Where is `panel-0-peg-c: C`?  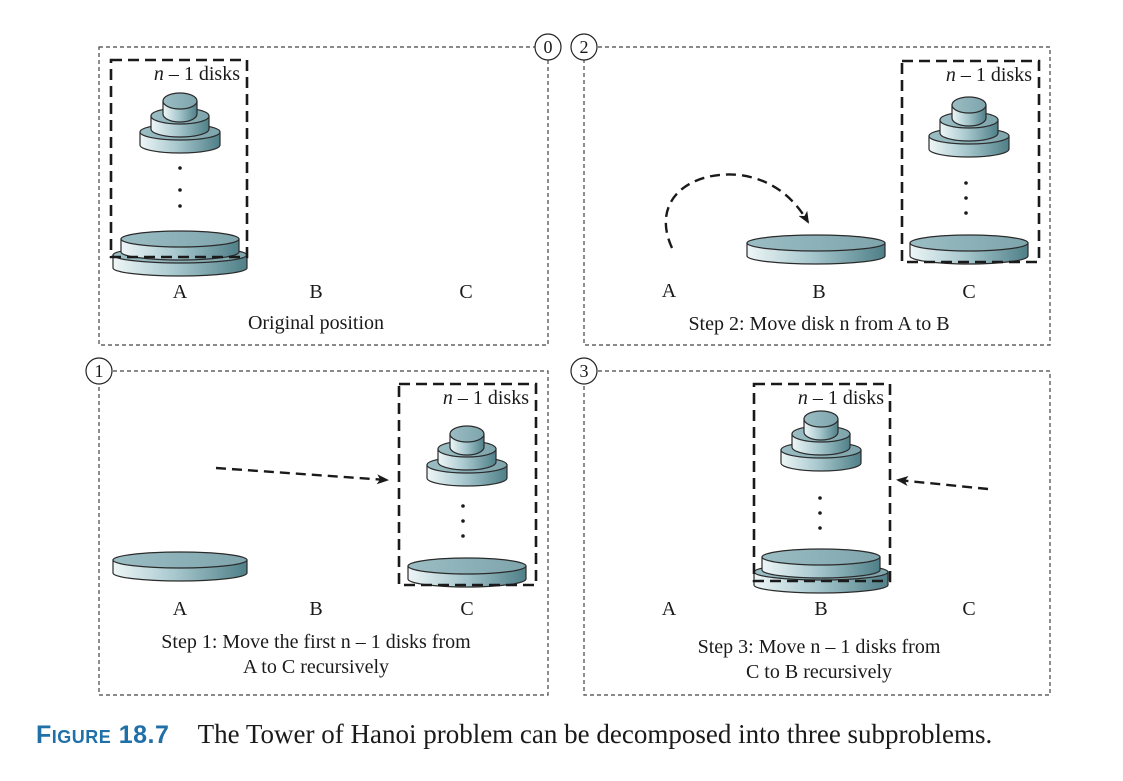
panel-0-peg-c: C is located at coordinates (465, 292).